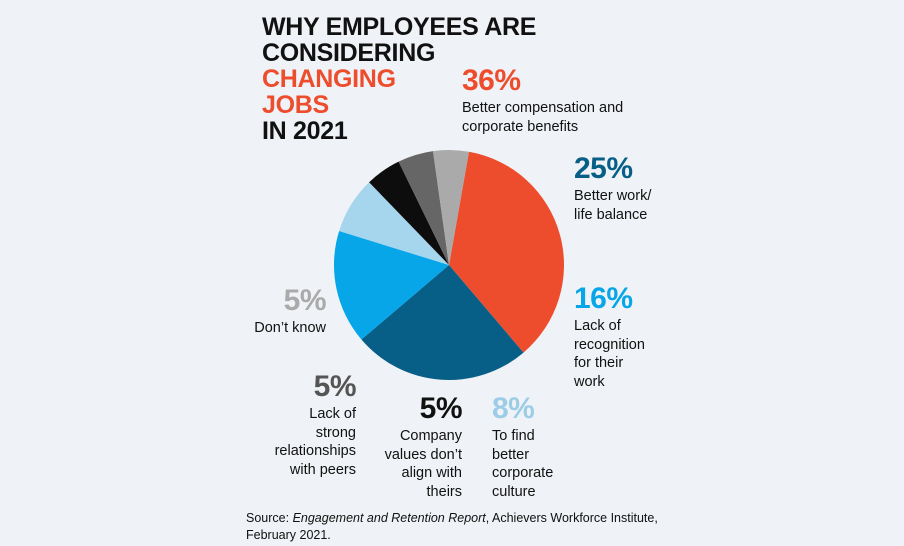  Describe the element at coordinates (520, 126) in the screenshot. I see `desc-compensation-line: corporate benefits` at that location.